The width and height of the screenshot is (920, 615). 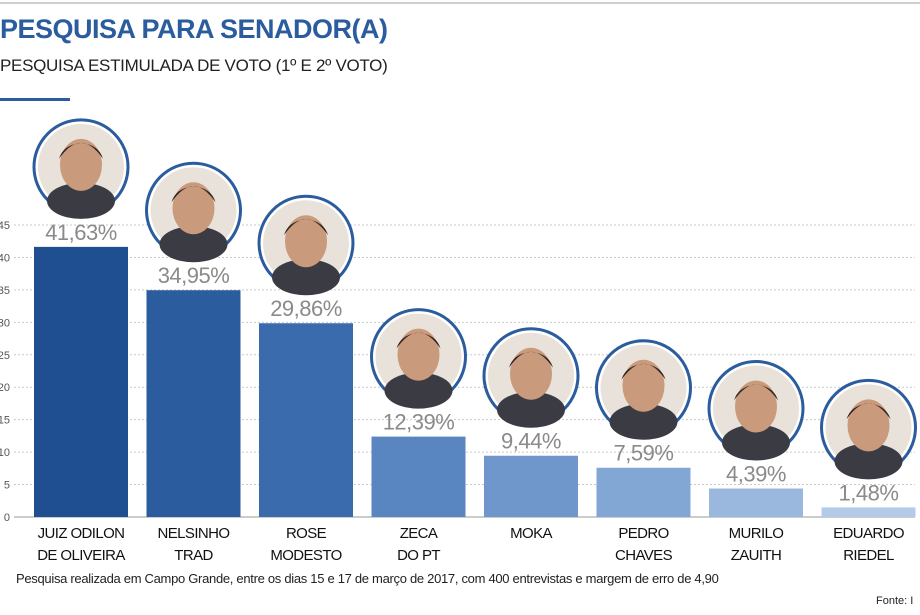 I want to click on category-label: CHAVES, so click(x=644, y=555).